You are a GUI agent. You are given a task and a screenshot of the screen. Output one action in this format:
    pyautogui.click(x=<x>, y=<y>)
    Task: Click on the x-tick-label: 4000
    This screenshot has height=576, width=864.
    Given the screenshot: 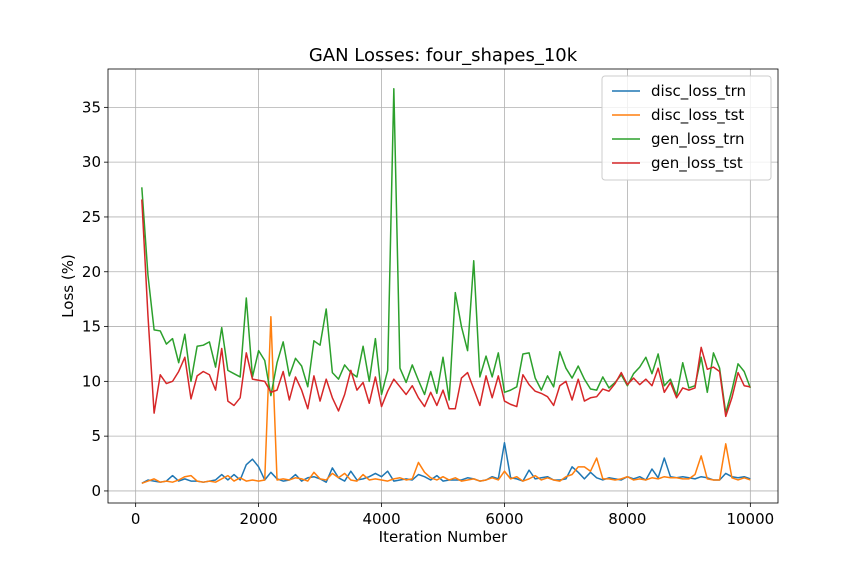 What is the action you would take?
    pyautogui.click(x=381, y=519)
    